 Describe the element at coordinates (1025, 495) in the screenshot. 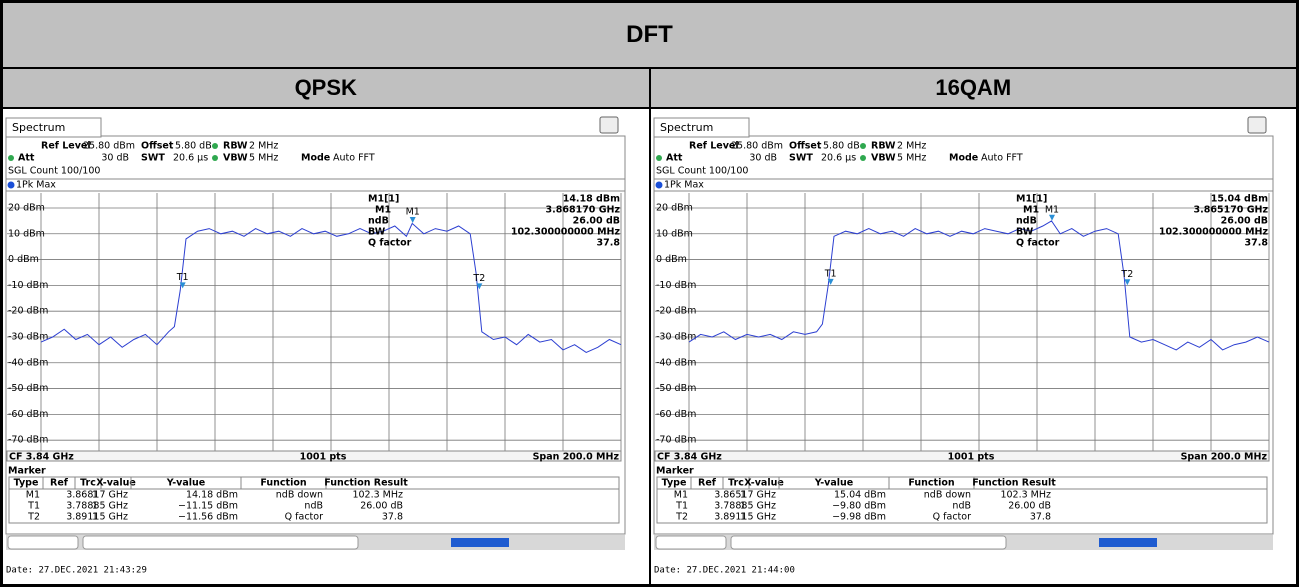

I see `marker-table-cell: 102.3 MHz` at that location.